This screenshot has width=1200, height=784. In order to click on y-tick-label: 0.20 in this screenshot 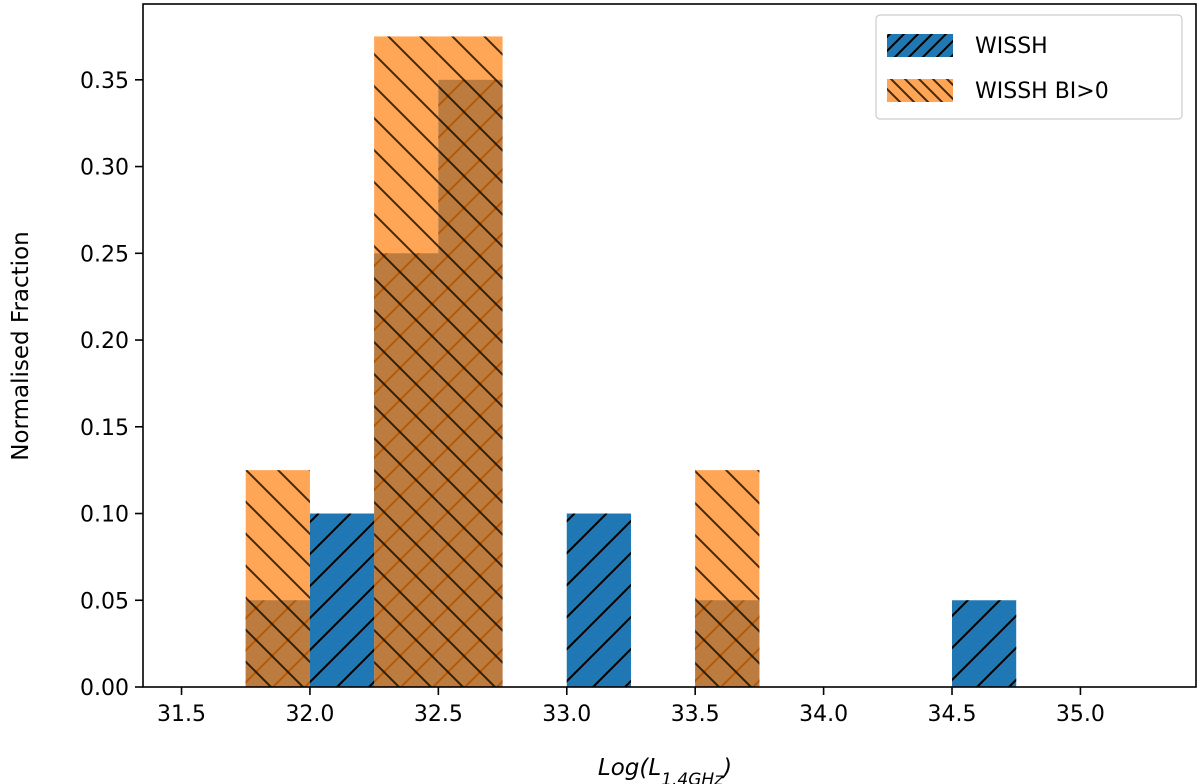, I will do `click(104, 341)`.